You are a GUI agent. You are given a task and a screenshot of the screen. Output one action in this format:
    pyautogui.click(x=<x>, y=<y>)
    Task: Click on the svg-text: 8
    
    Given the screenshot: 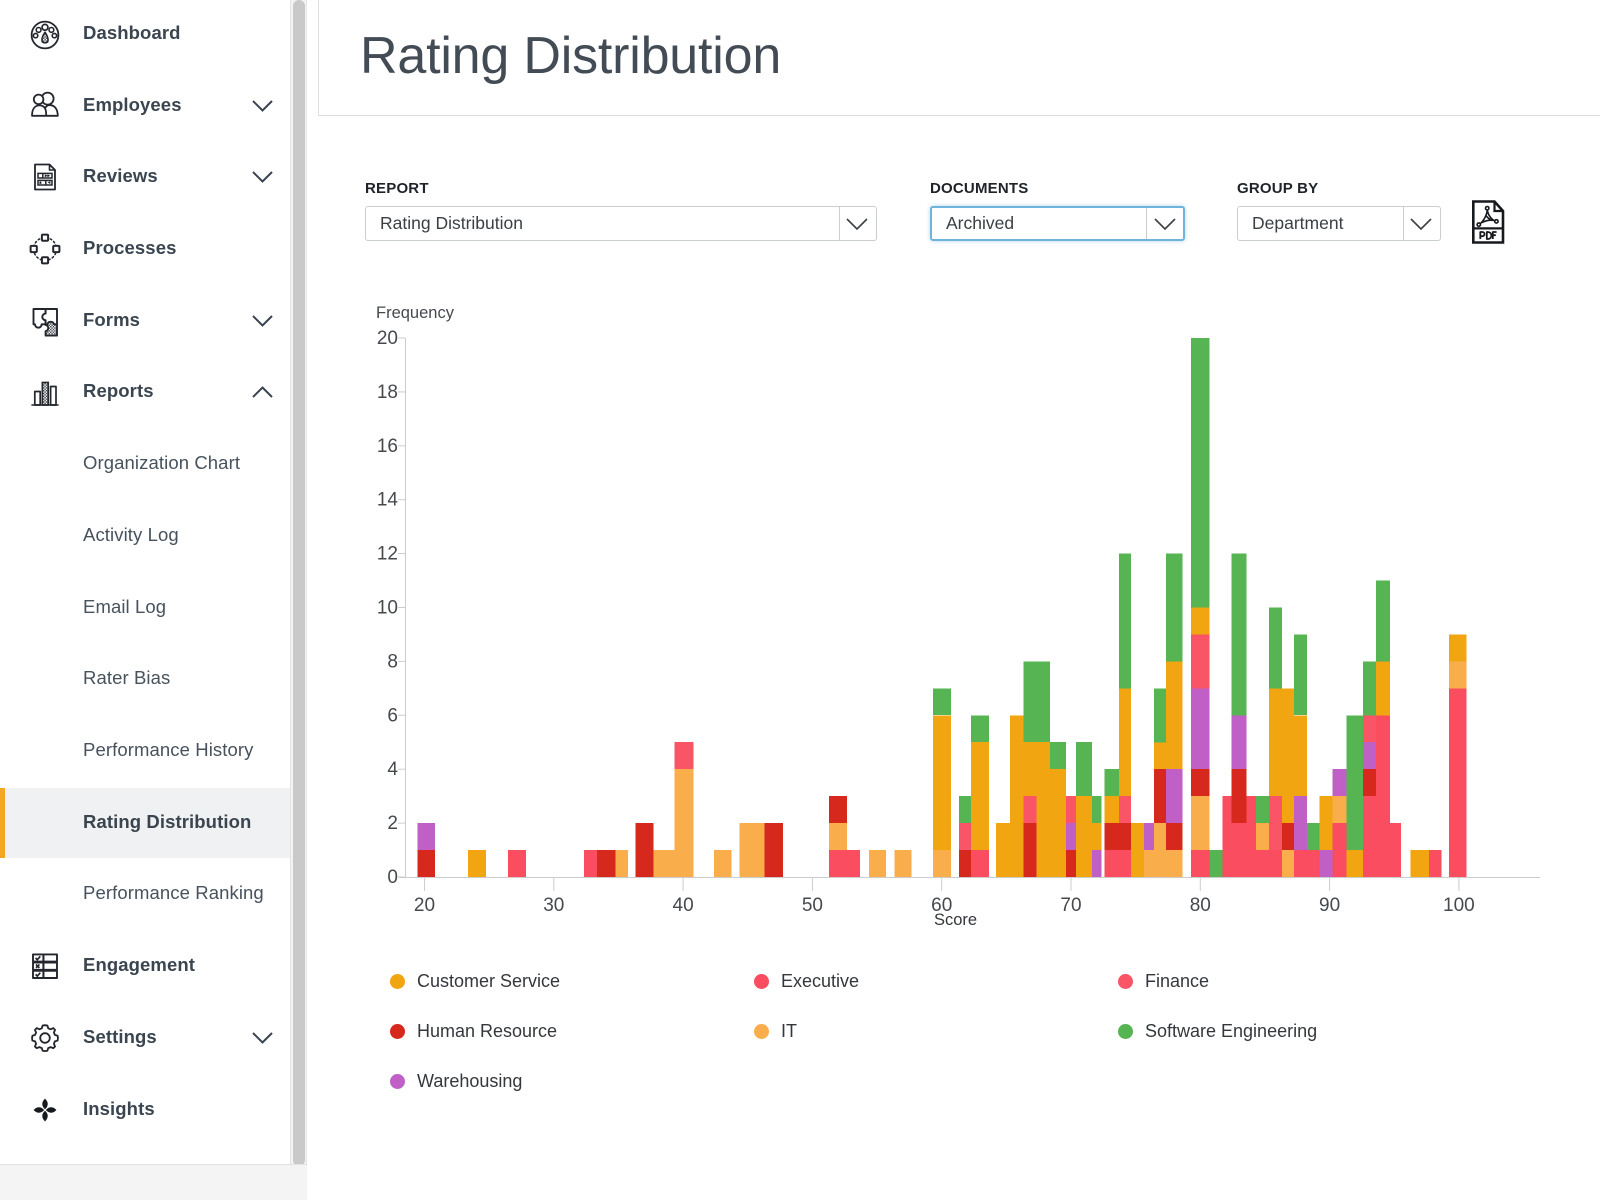 What is the action you would take?
    pyautogui.click(x=392, y=661)
    